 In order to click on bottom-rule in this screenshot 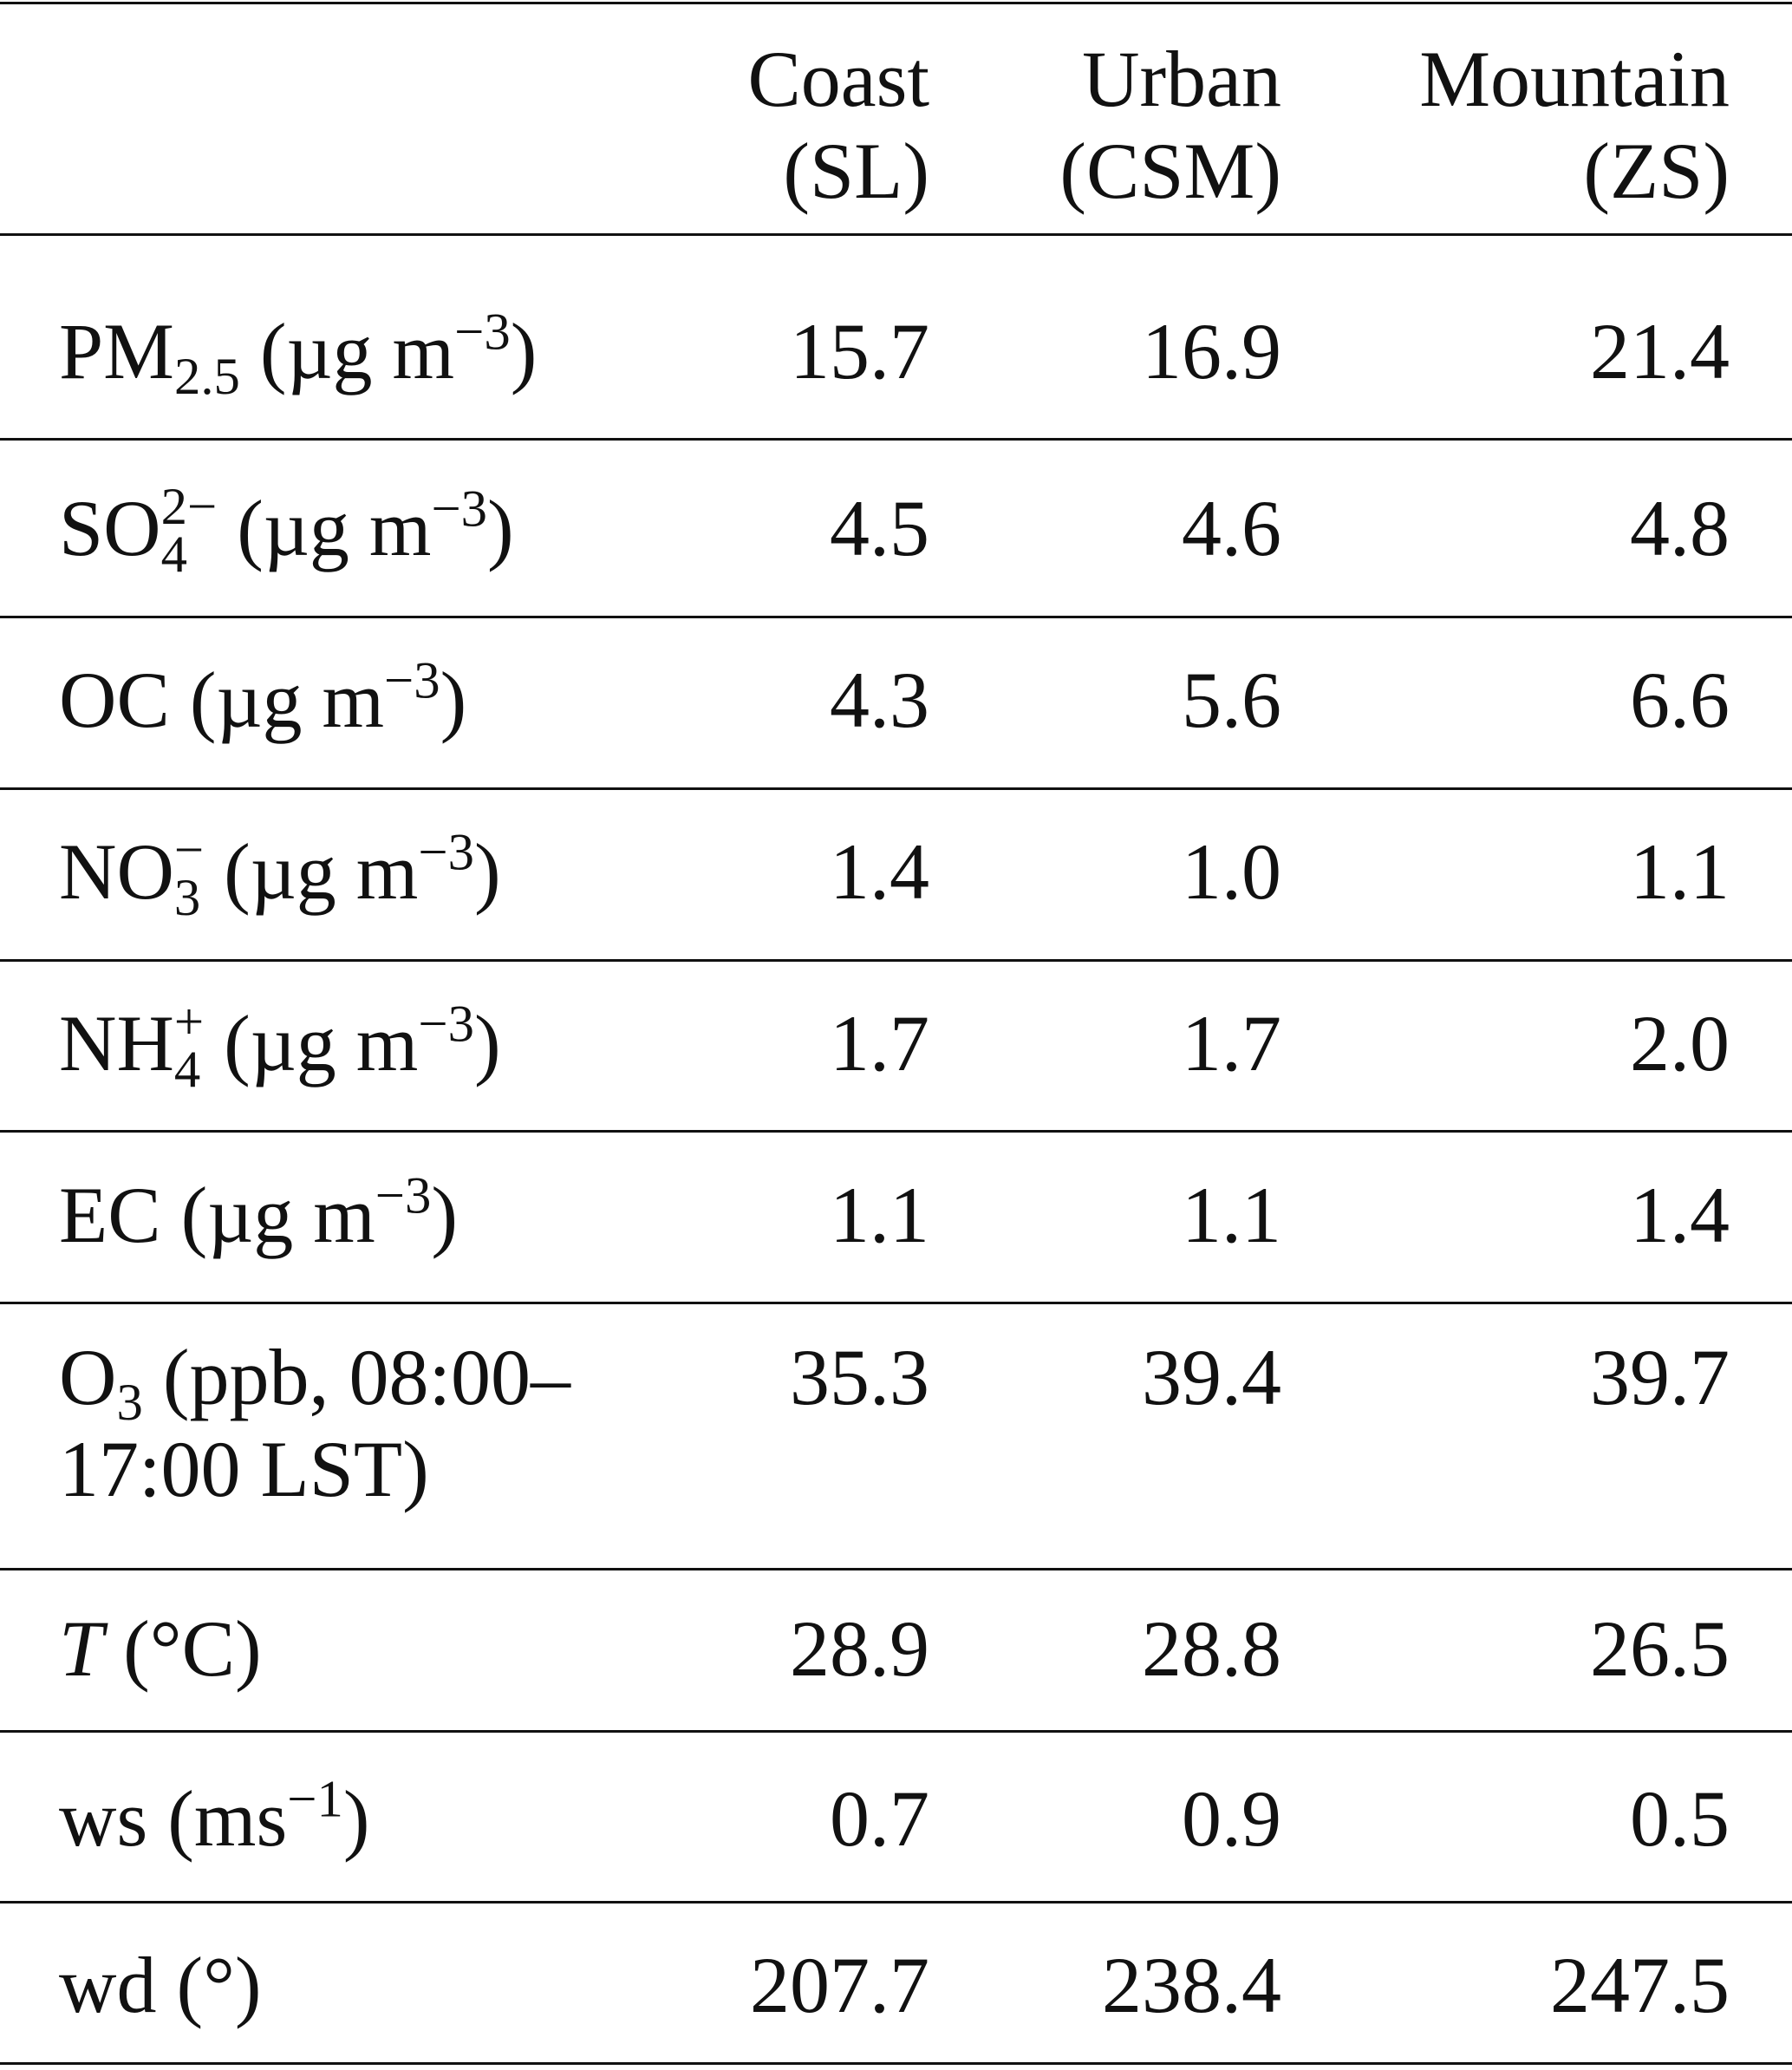, I will do `click(896, 2063)`.